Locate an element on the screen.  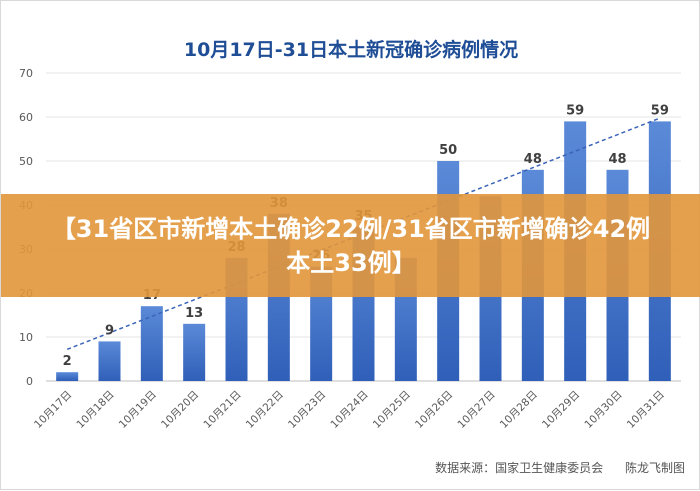
author-credit: 陈龙飞制图 is located at coordinates (654, 468).